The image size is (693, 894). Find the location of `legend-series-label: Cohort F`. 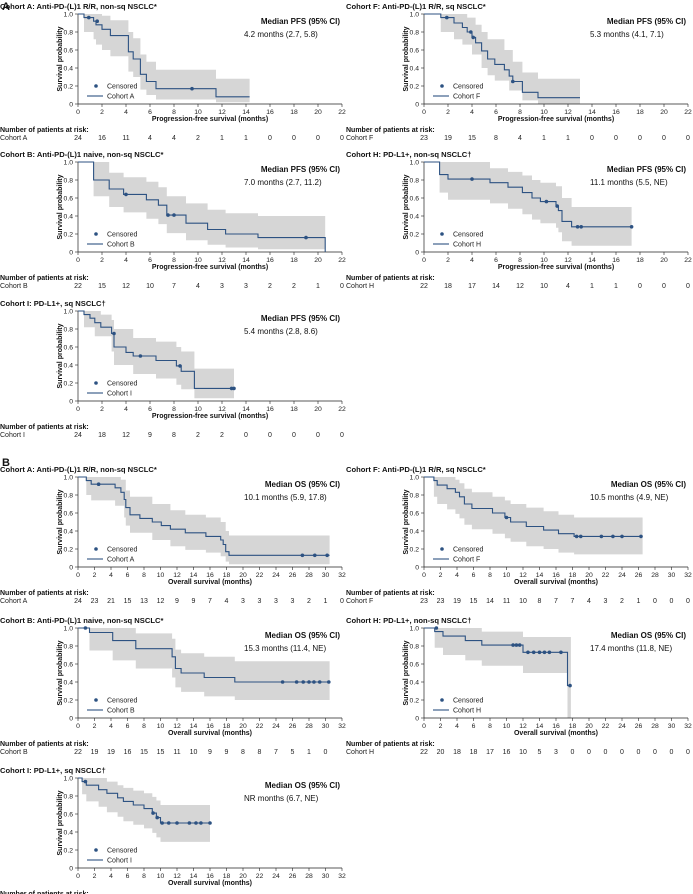

legend-series-label: Cohort F is located at coordinates (466, 97).